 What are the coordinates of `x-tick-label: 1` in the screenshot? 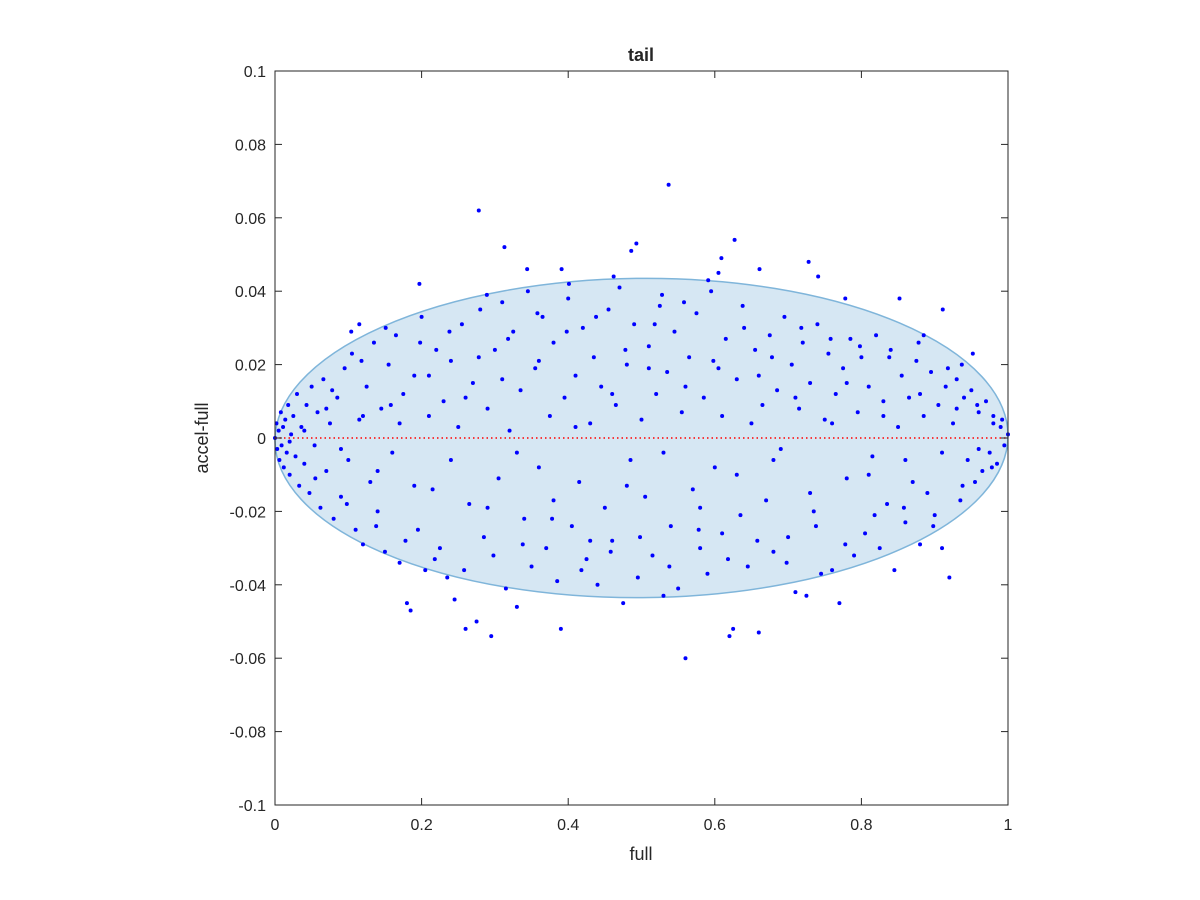 It's located at (1008, 825).